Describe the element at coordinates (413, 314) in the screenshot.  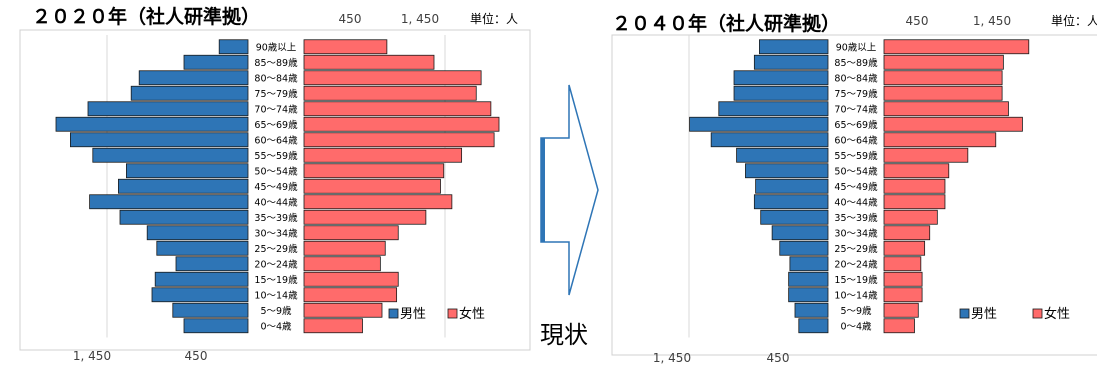
I see `legend-entry: 男性` at that location.